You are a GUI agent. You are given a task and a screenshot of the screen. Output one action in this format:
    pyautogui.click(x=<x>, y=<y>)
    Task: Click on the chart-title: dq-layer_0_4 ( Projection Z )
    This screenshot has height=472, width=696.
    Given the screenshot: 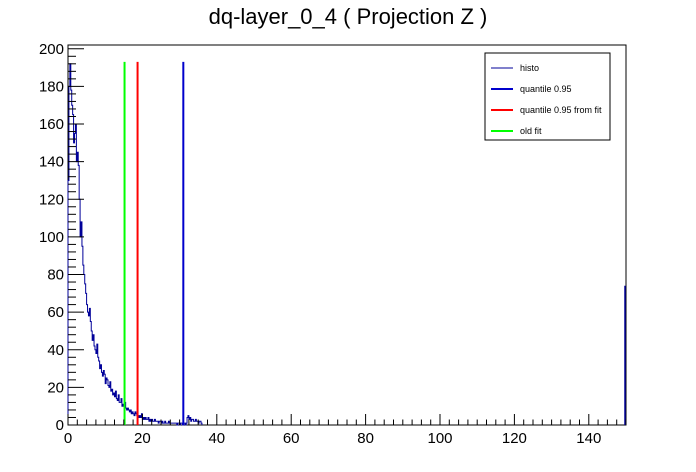 What is the action you would take?
    pyautogui.click(x=348, y=16)
    